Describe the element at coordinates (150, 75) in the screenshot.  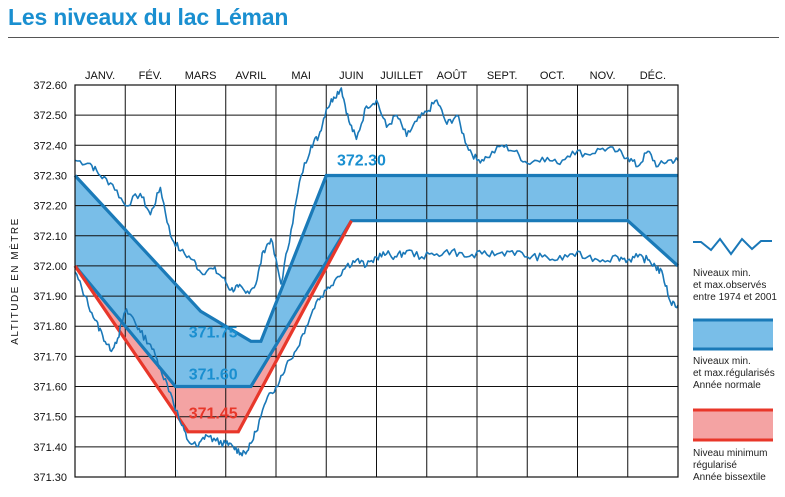
I see `month-label: FÉV.` at that location.